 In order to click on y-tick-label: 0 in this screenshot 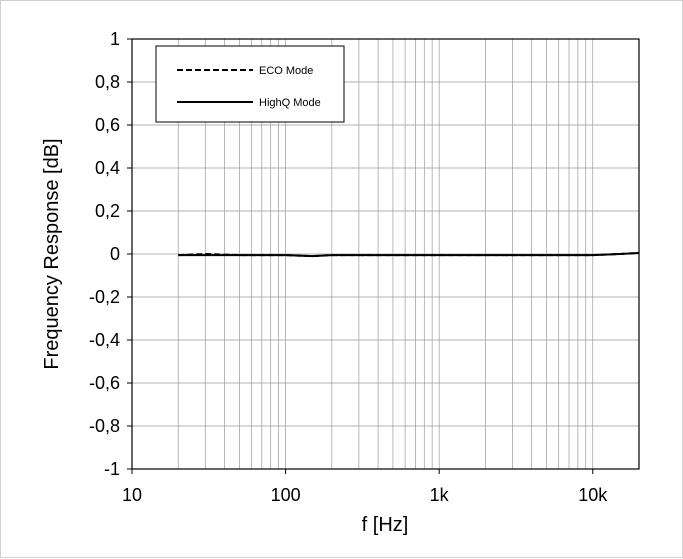, I will do `click(115, 254)`.